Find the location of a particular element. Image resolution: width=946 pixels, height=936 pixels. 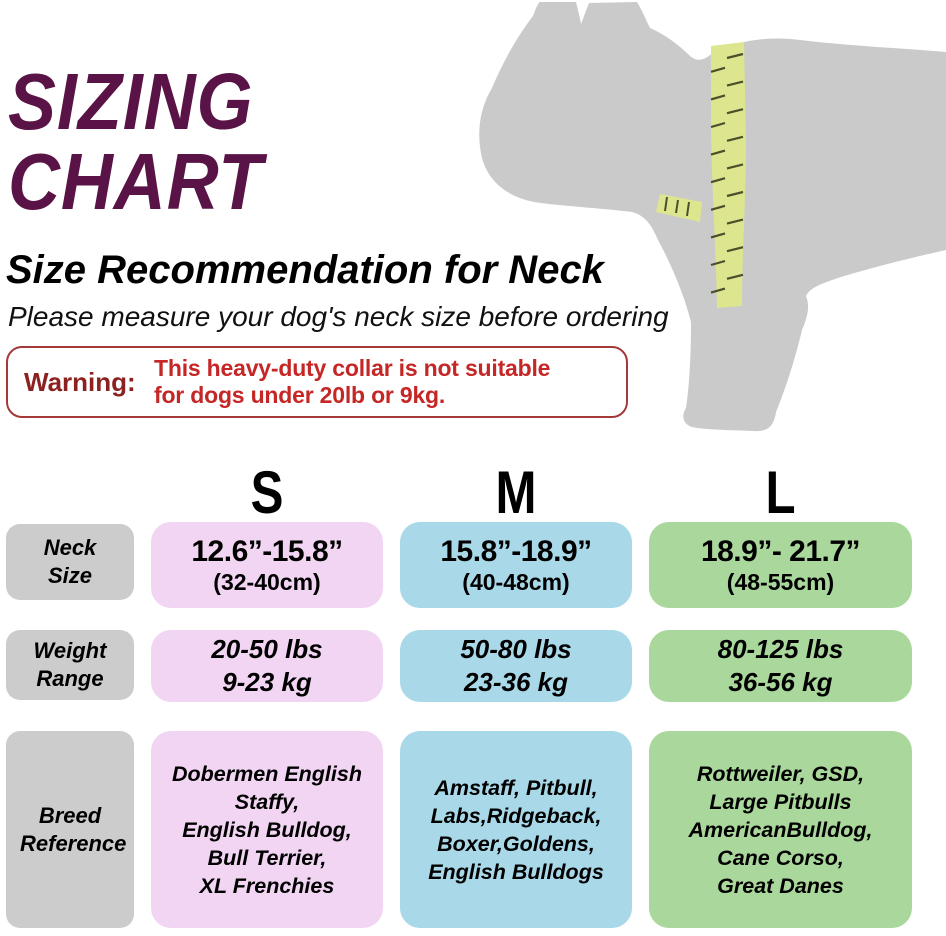

neck-size-inches-m: 15.8”-18.9” is located at coordinates (516, 551).